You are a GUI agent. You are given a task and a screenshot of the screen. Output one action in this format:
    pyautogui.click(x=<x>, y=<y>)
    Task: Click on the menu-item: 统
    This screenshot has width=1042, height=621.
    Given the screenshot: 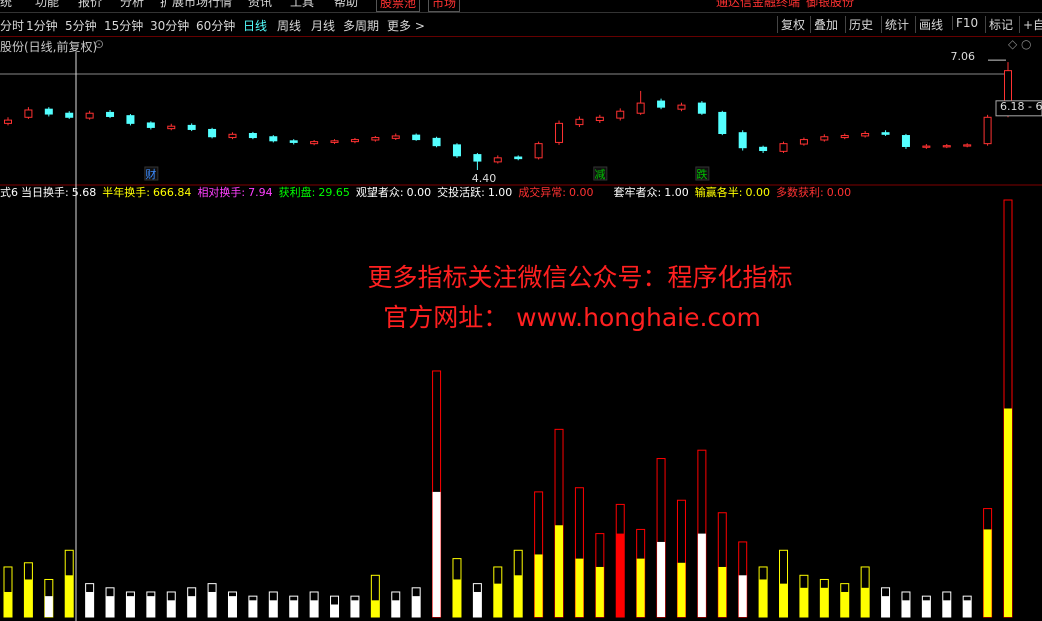 What is the action you would take?
    pyautogui.click(x=6, y=4)
    